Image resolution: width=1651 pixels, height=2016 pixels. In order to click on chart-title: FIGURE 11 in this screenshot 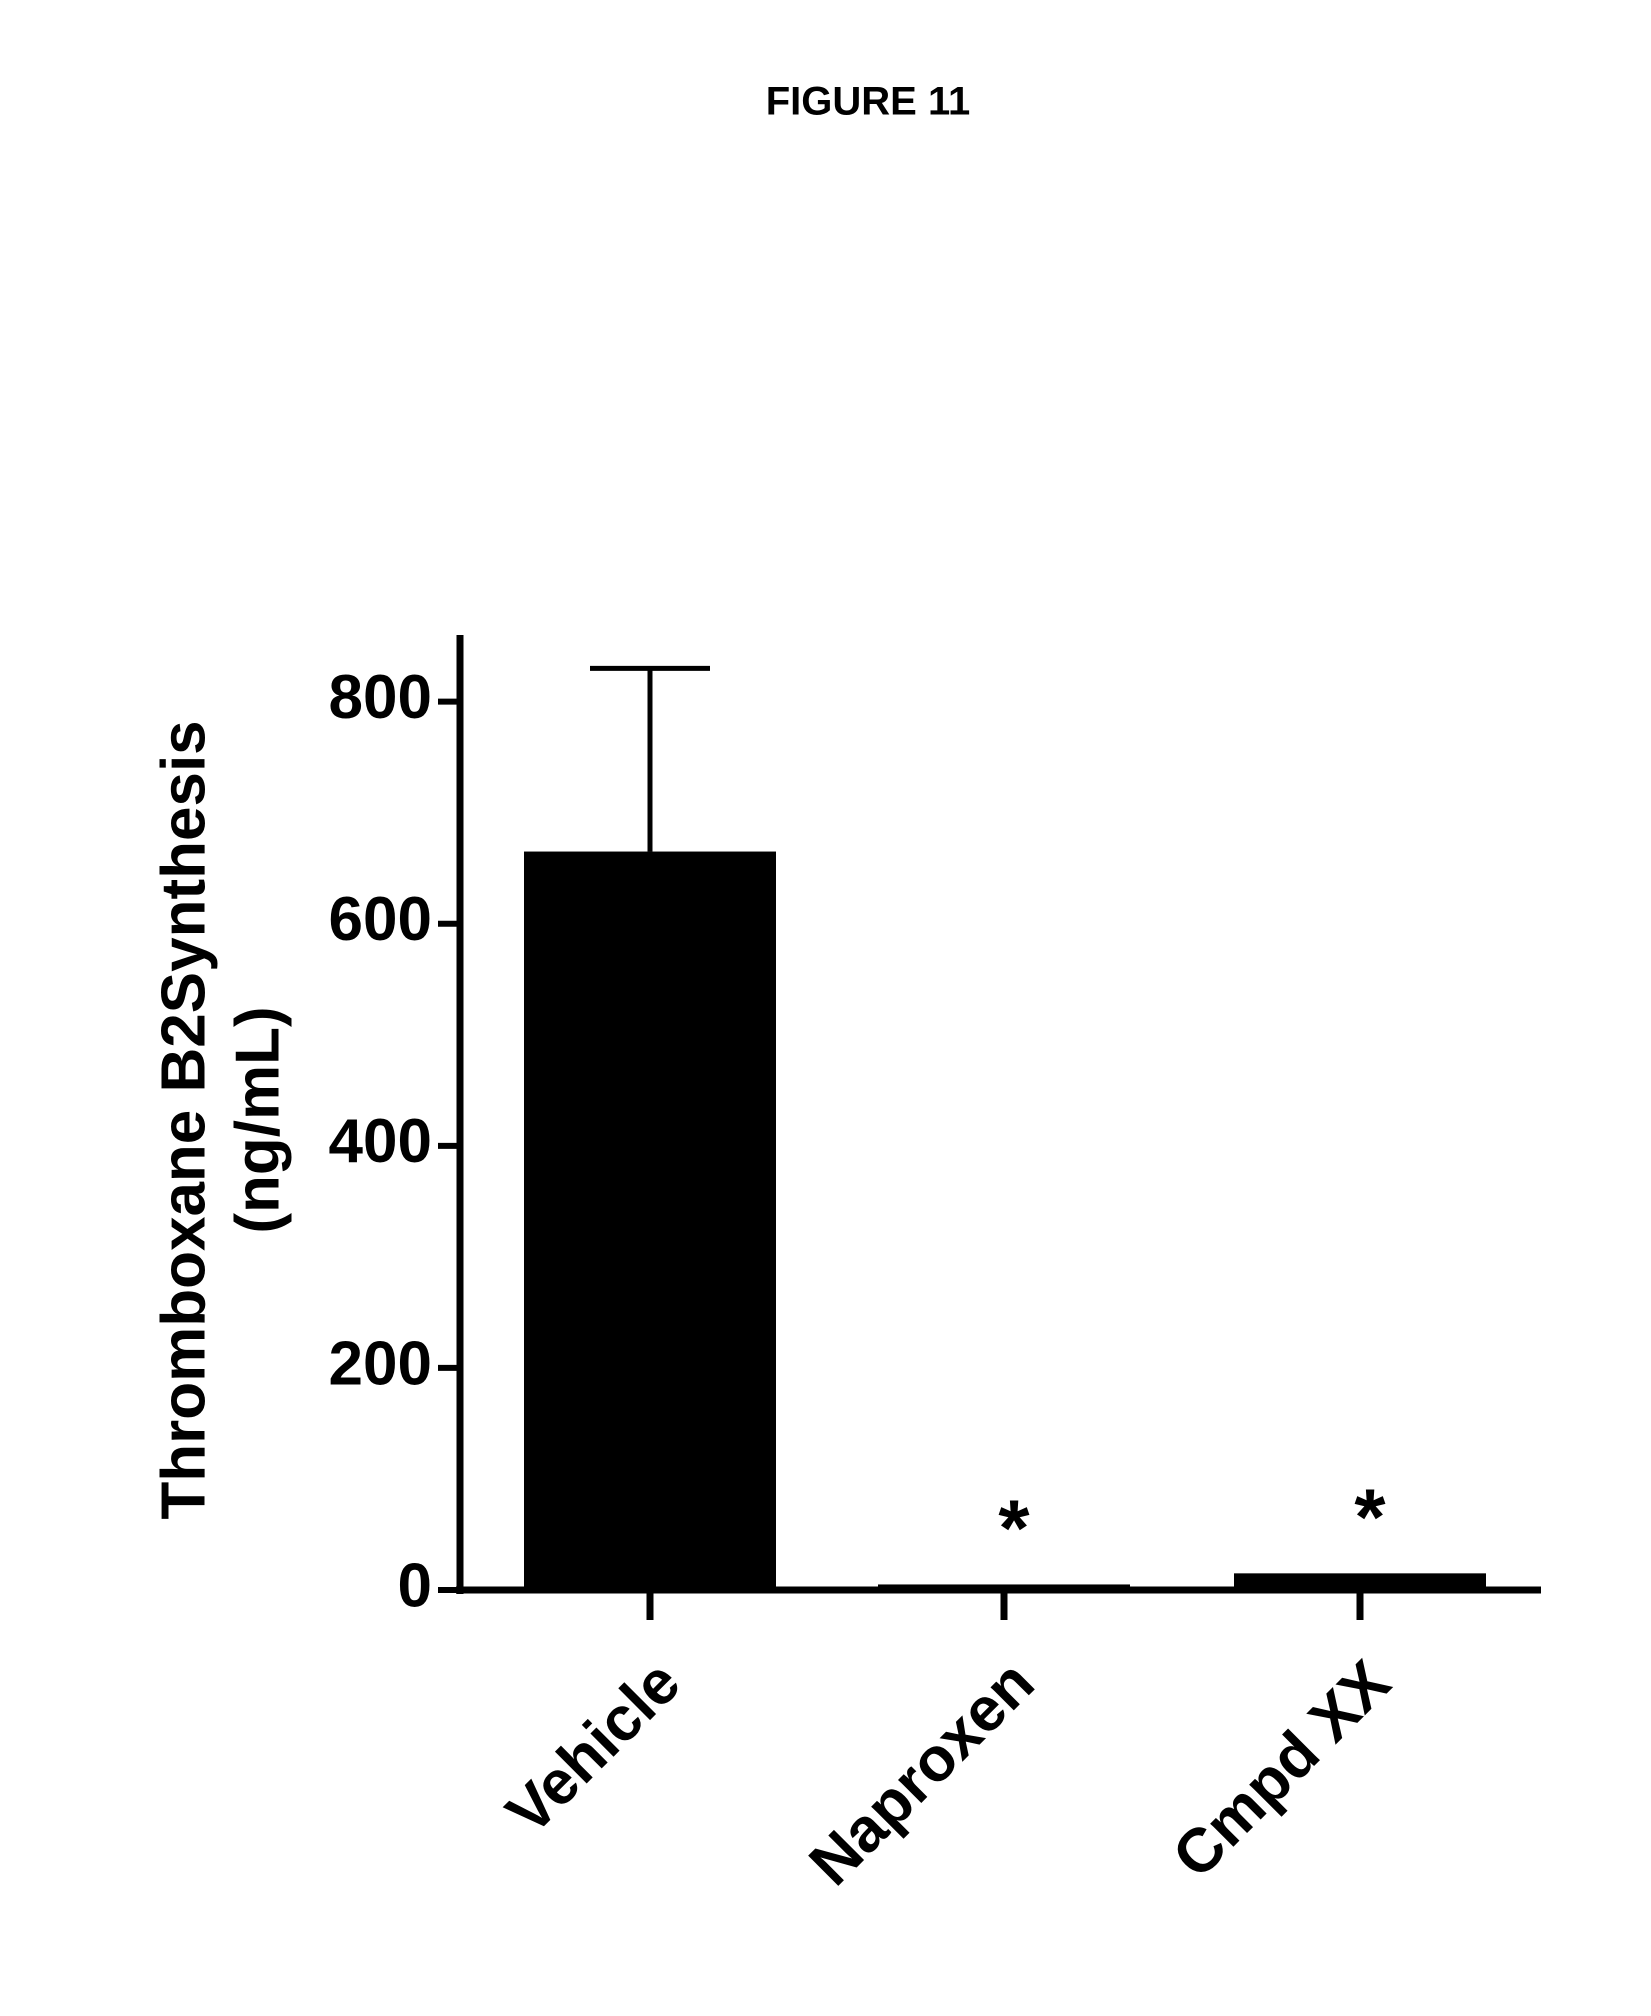, I will do `click(868, 102)`.